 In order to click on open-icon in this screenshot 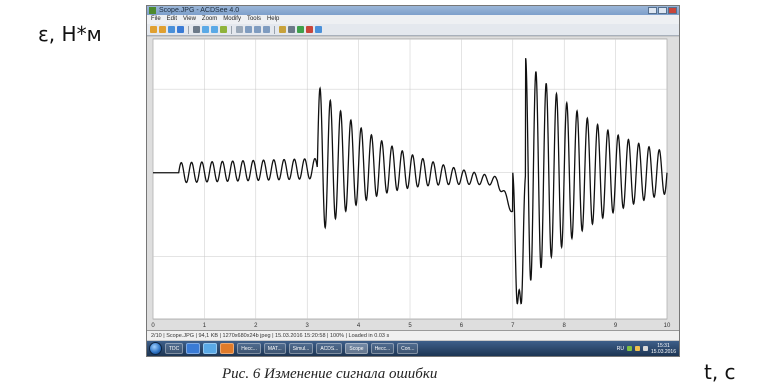, I will do `click(171, 29)`.